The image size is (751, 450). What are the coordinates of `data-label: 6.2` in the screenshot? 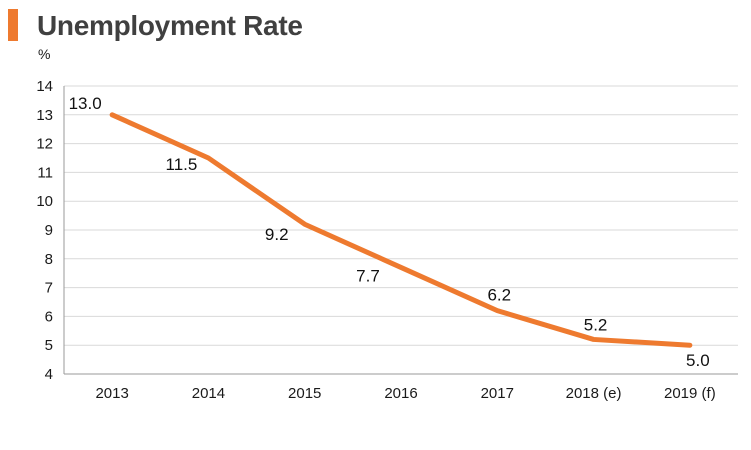 It's located at (499, 295).